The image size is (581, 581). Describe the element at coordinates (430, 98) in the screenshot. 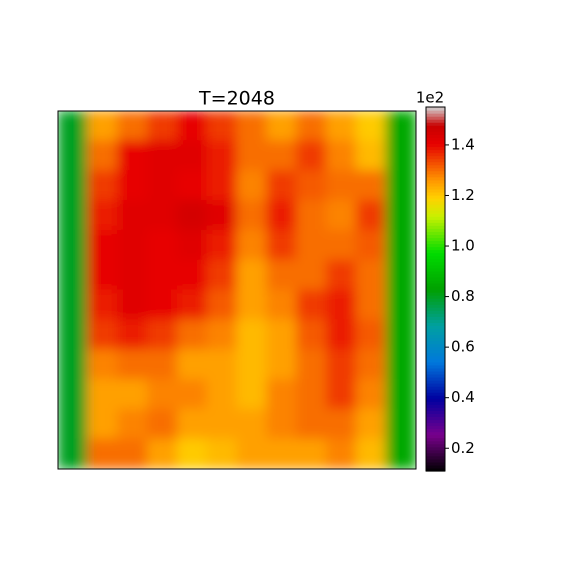

I see `colorbar-offset: 1e2` at that location.